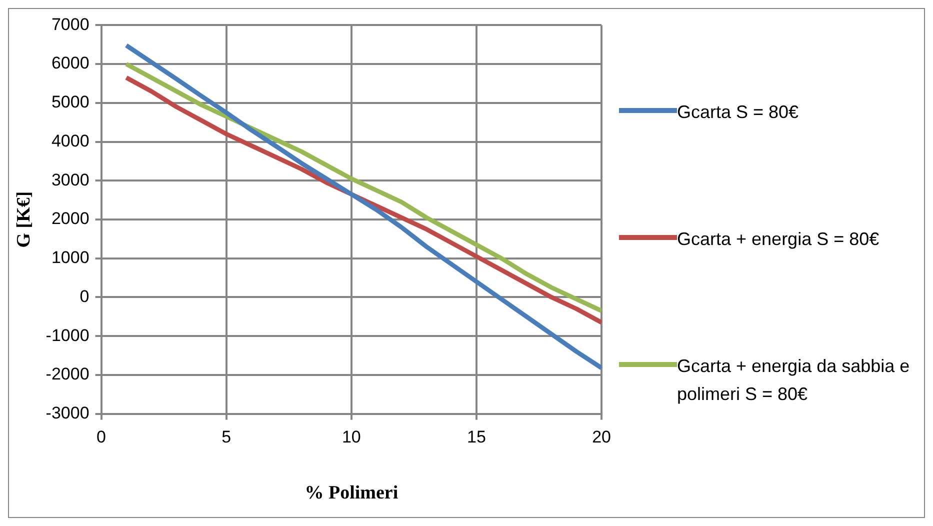  Describe the element at coordinates (70, 218) in the screenshot. I see `y-tick-label: 2000` at that location.